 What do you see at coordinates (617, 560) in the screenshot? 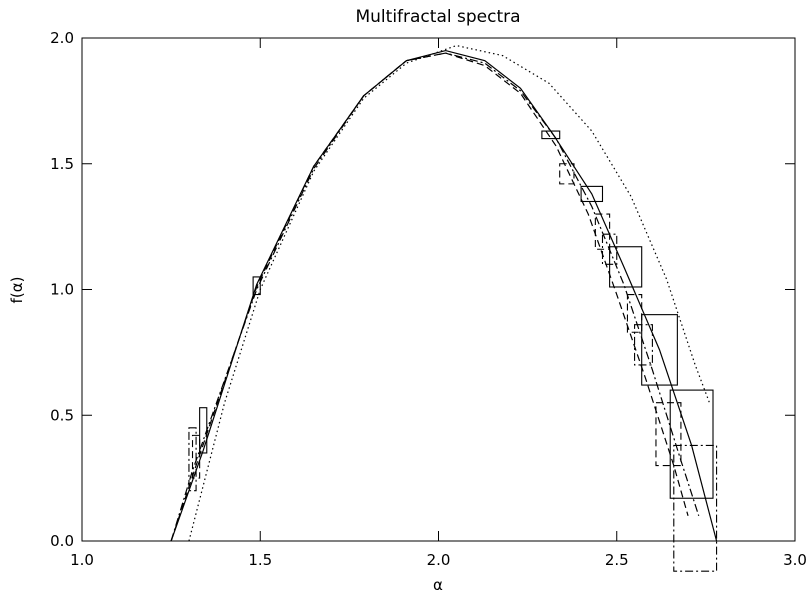
I see `x-tick-label: 2.5` at bounding box center [617, 560].